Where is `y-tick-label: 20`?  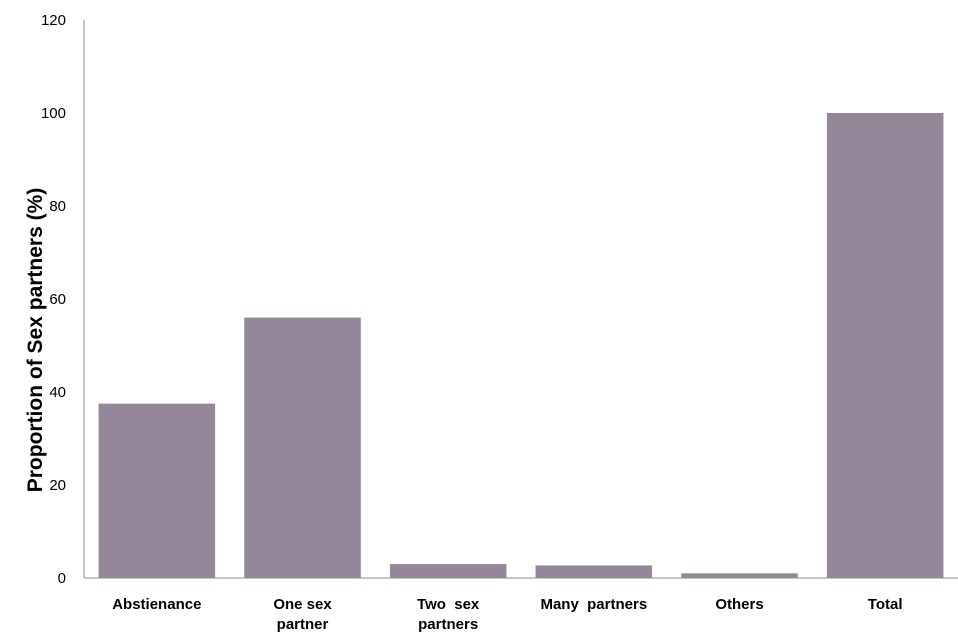 y-tick-label: 20 is located at coordinates (57, 485).